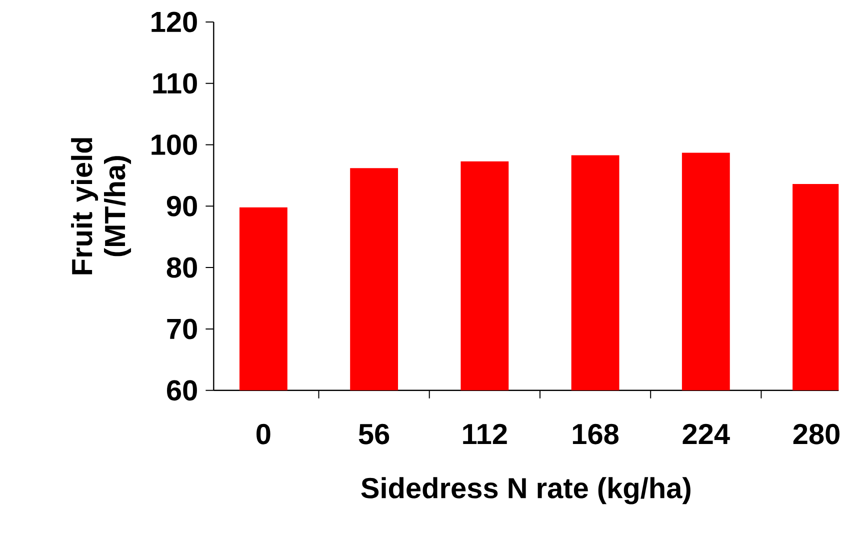 The height and width of the screenshot is (533, 844). Describe the element at coordinates (182, 390) in the screenshot. I see `y-tick-label: 60` at that location.